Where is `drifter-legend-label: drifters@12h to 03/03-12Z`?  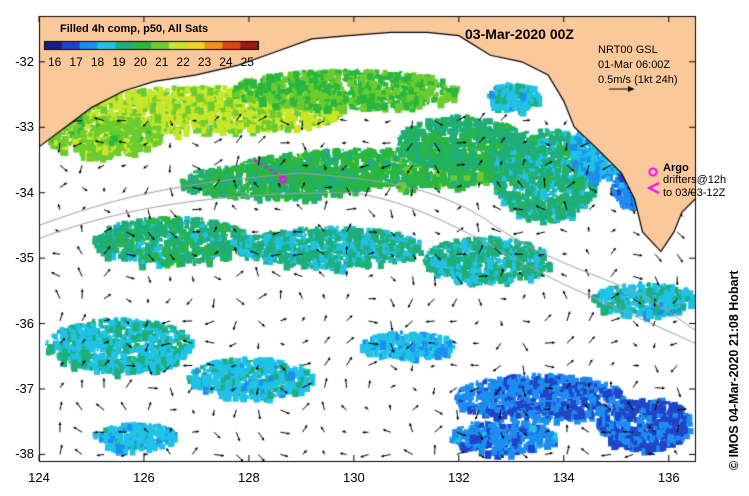 drifter-legend-label: drifters@12h to 03/03-12Z is located at coordinates (695, 186).